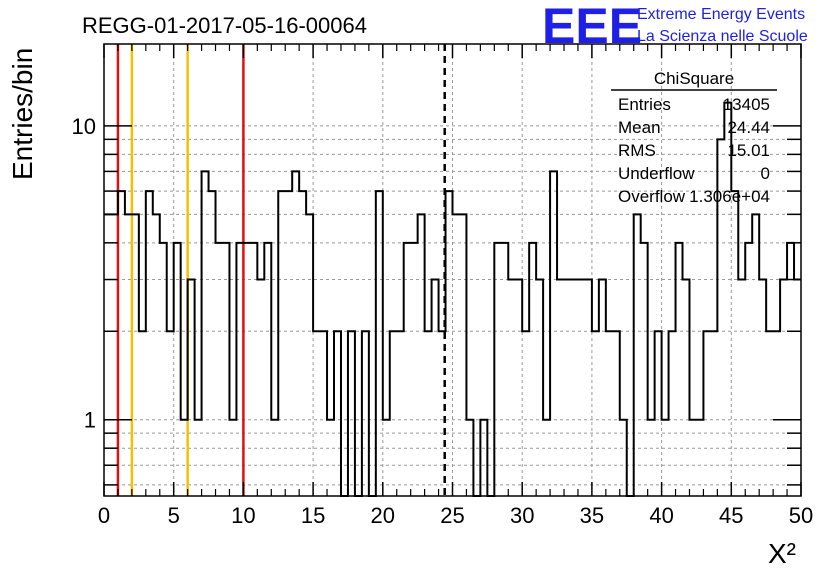 The width and height of the screenshot is (836, 572). What do you see at coordinates (84, 273) in the screenshot?
I see `y-tick-labels: 1 10` at bounding box center [84, 273].